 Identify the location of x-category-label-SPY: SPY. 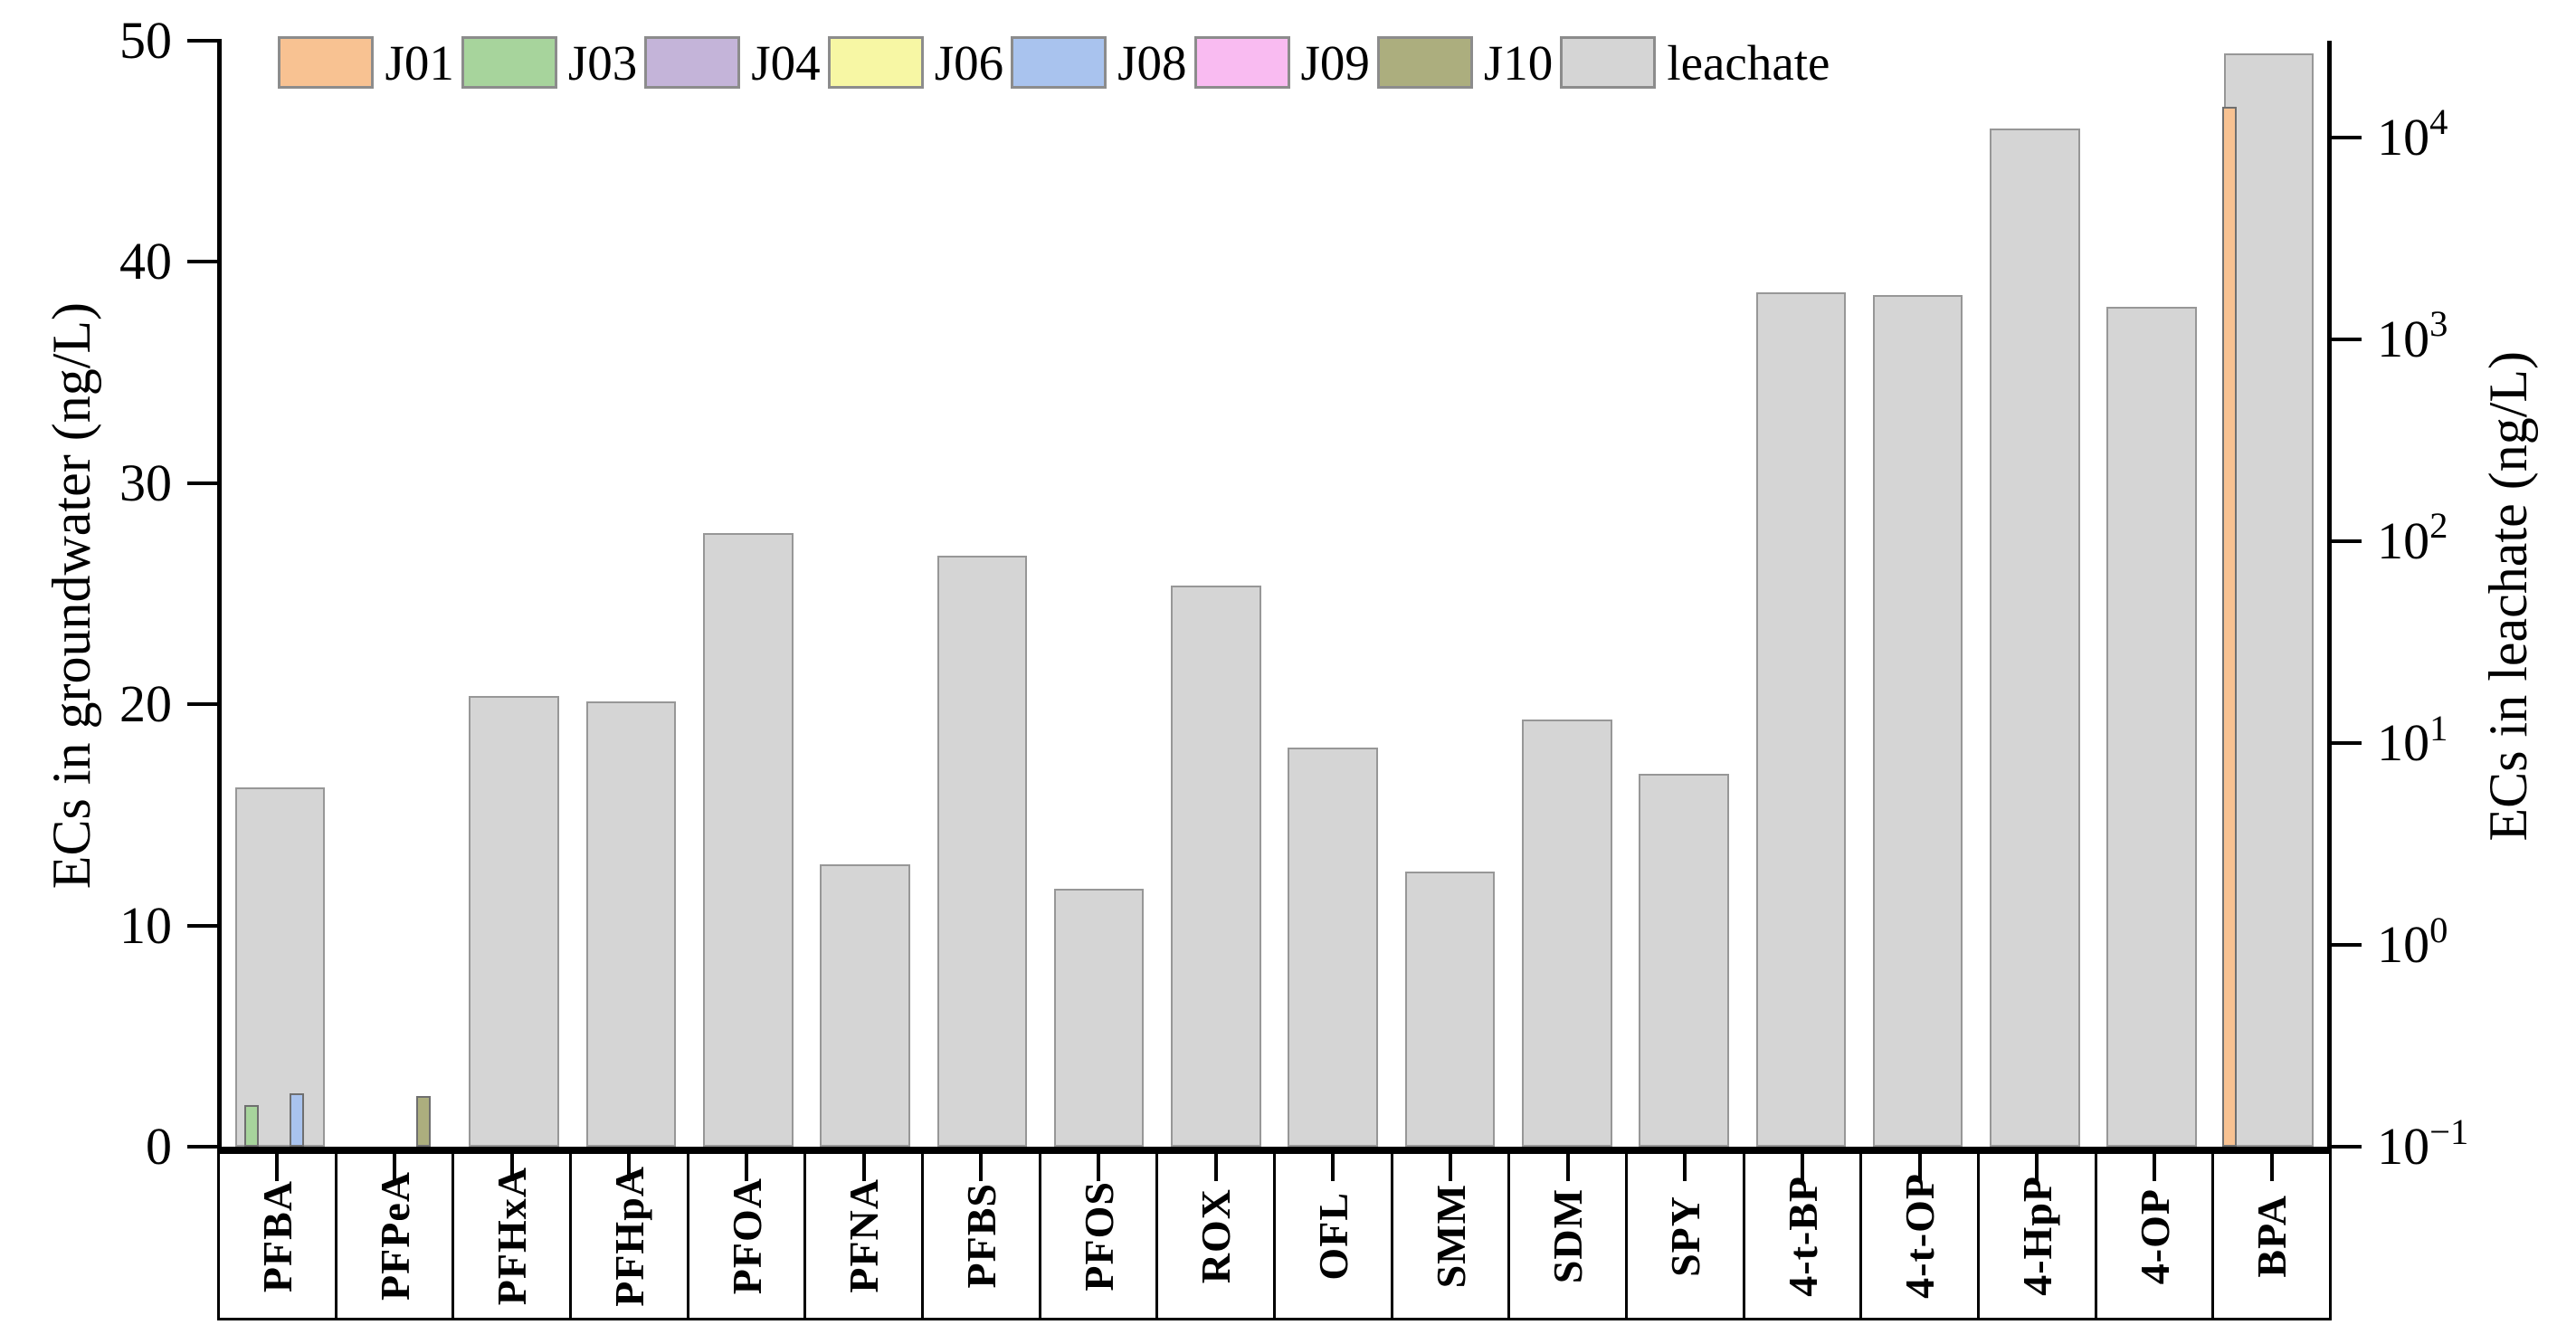
(1685, 1236).